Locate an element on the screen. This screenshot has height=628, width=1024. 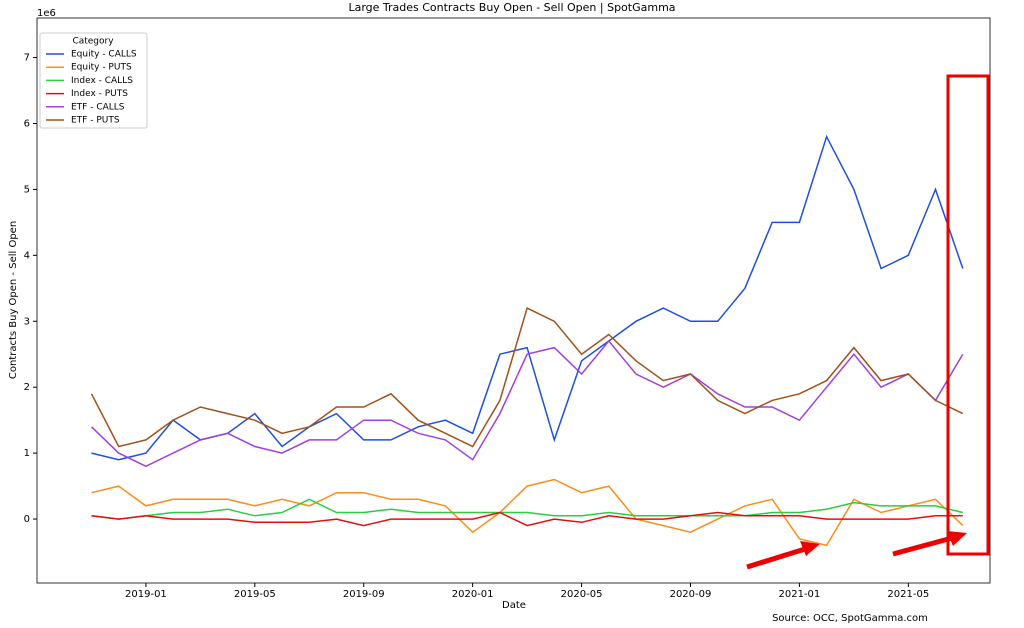
legend-label: Index - PUTS is located at coordinates (99, 94).